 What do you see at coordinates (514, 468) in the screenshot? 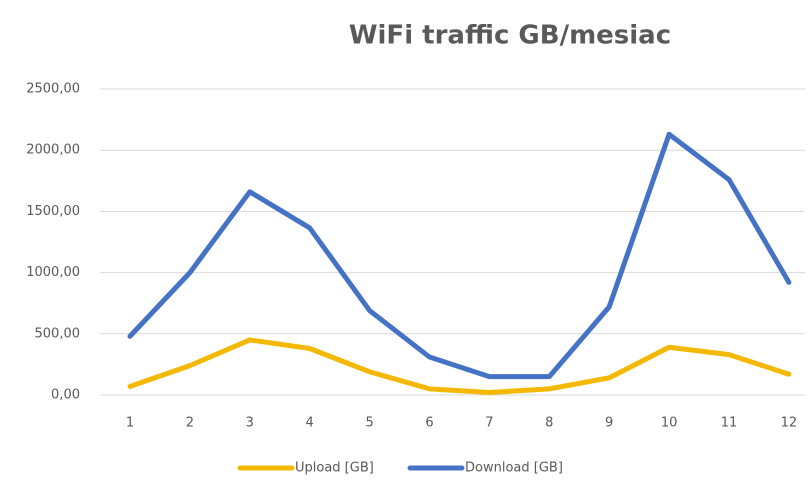
I see `legend-label: Download [GB]` at bounding box center [514, 468].